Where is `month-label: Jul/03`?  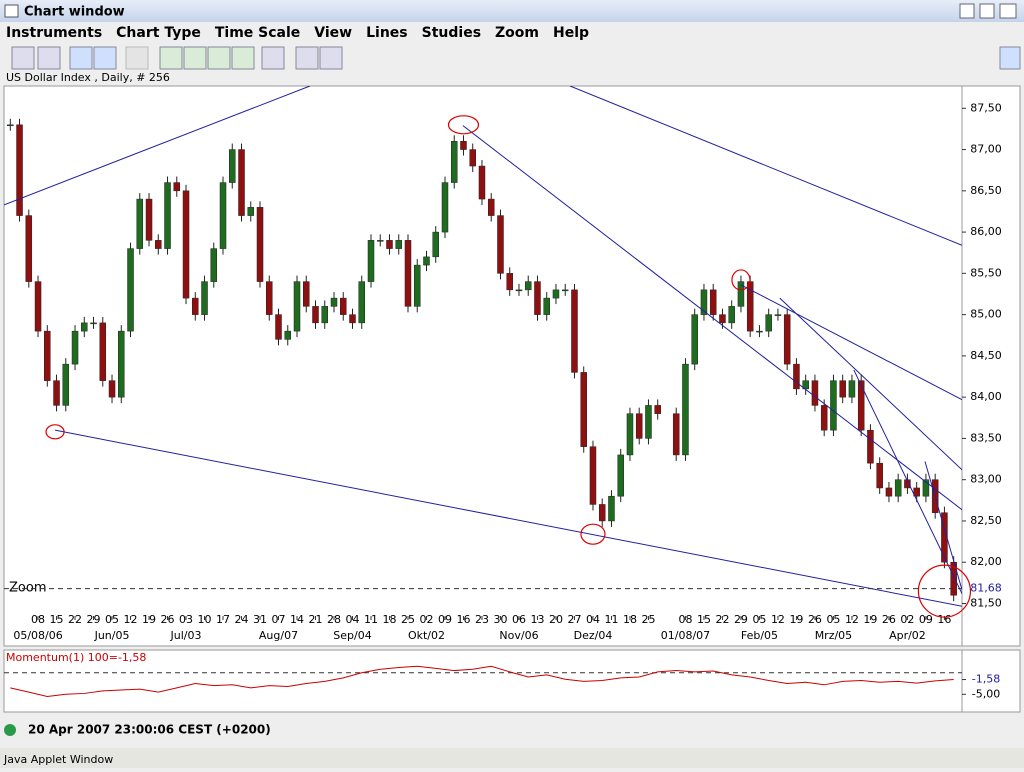 month-label: Jul/03 is located at coordinates (186, 635).